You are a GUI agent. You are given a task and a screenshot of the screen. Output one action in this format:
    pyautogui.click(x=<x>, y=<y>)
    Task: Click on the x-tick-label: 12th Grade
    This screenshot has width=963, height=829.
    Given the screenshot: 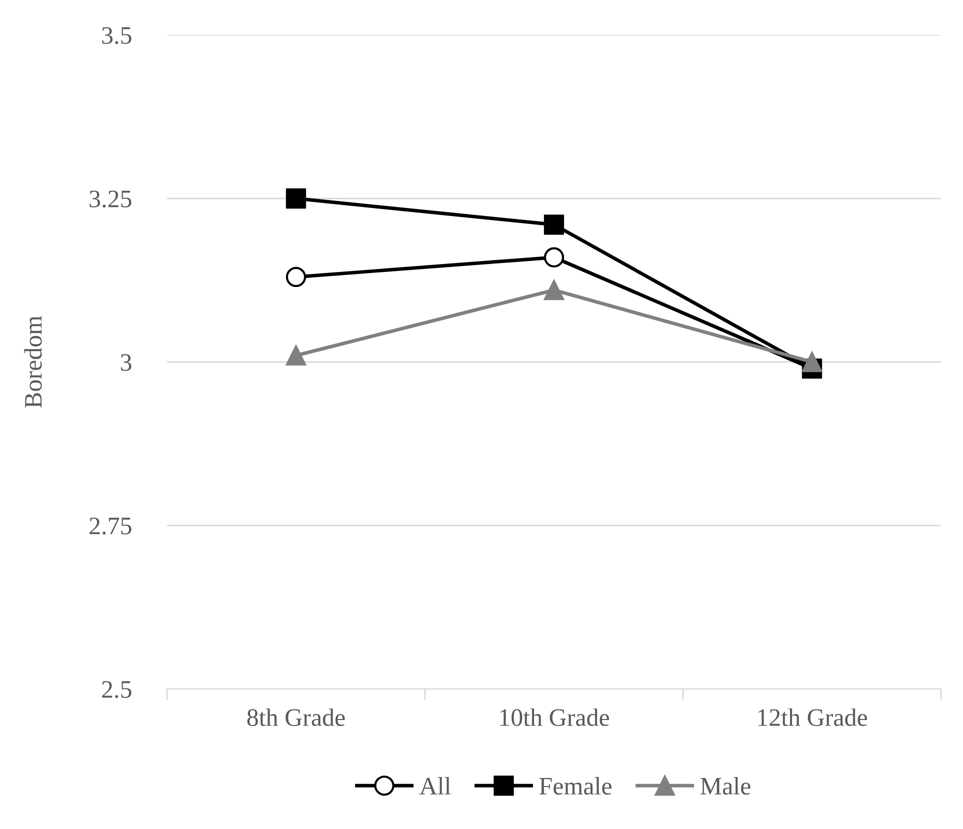 What is the action you would take?
    pyautogui.click(x=813, y=717)
    